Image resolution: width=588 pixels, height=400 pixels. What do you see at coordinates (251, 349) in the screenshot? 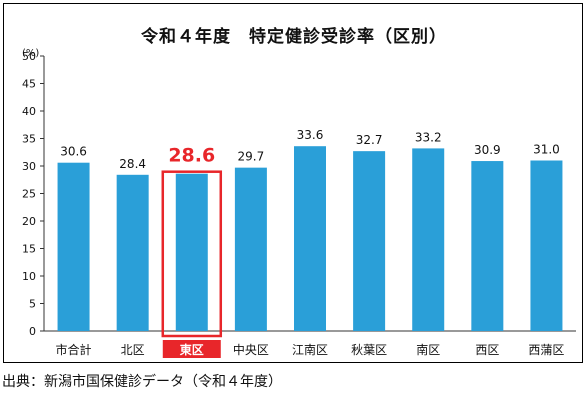
I see `x-tick-label: 中央区` at bounding box center [251, 349].